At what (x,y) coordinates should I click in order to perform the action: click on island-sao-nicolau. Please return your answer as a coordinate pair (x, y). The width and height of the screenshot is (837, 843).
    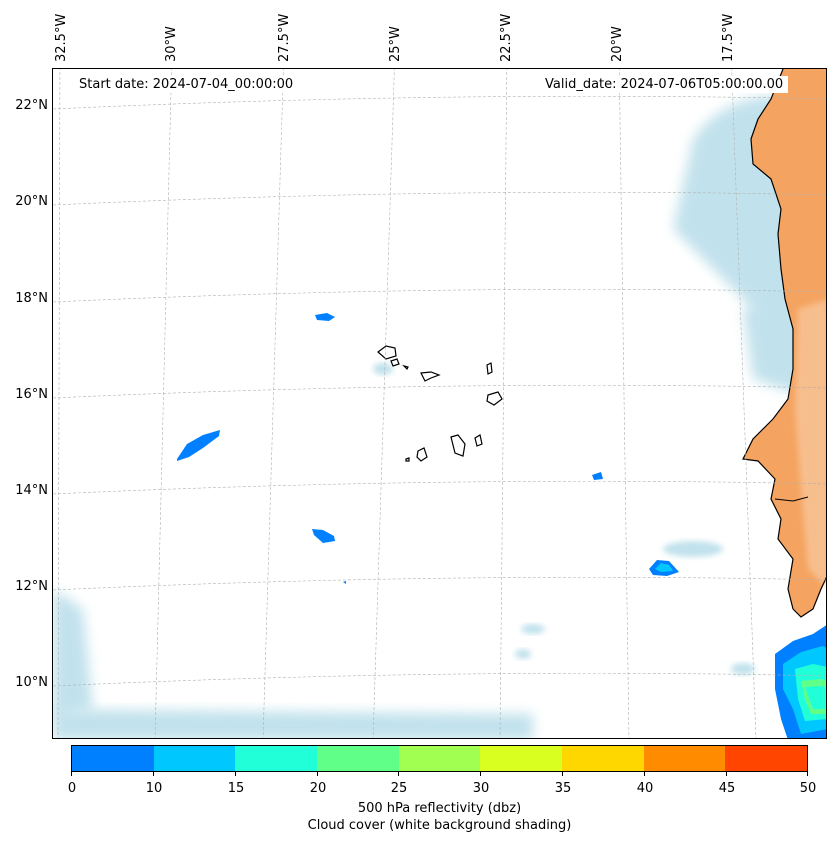
    Looking at the image, I should click on (430, 376).